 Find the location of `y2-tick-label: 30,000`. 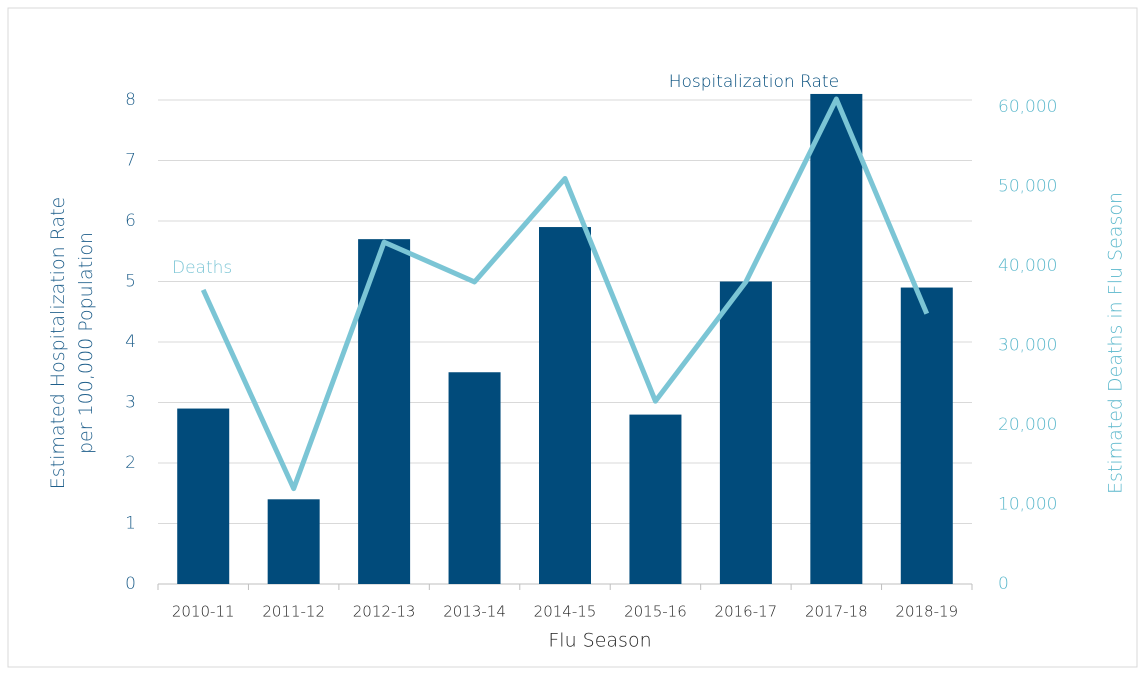

y2-tick-label: 30,000 is located at coordinates (1027, 346).